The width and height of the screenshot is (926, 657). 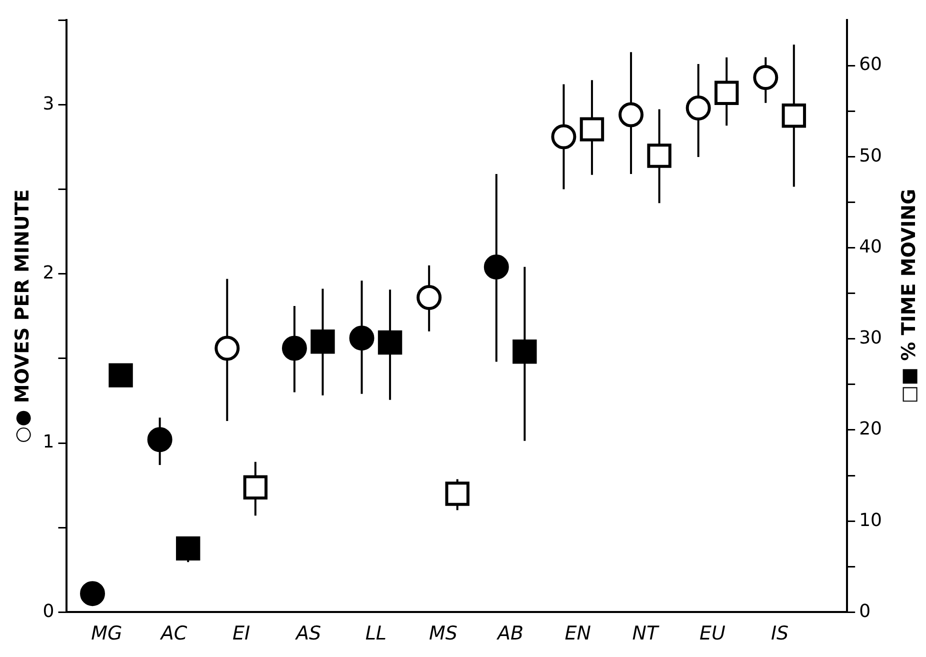 What do you see at coordinates (870, 155) in the screenshot?
I see `y2-tick-label: 50` at bounding box center [870, 155].